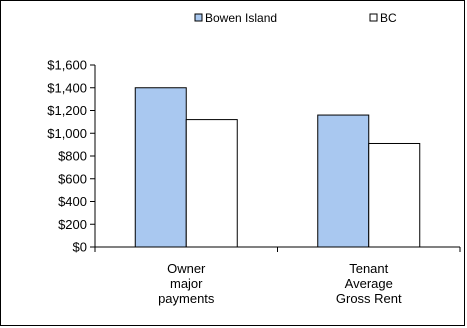  What do you see at coordinates (67, 65) in the screenshot?
I see `y-tick-label: $1,600` at bounding box center [67, 65].